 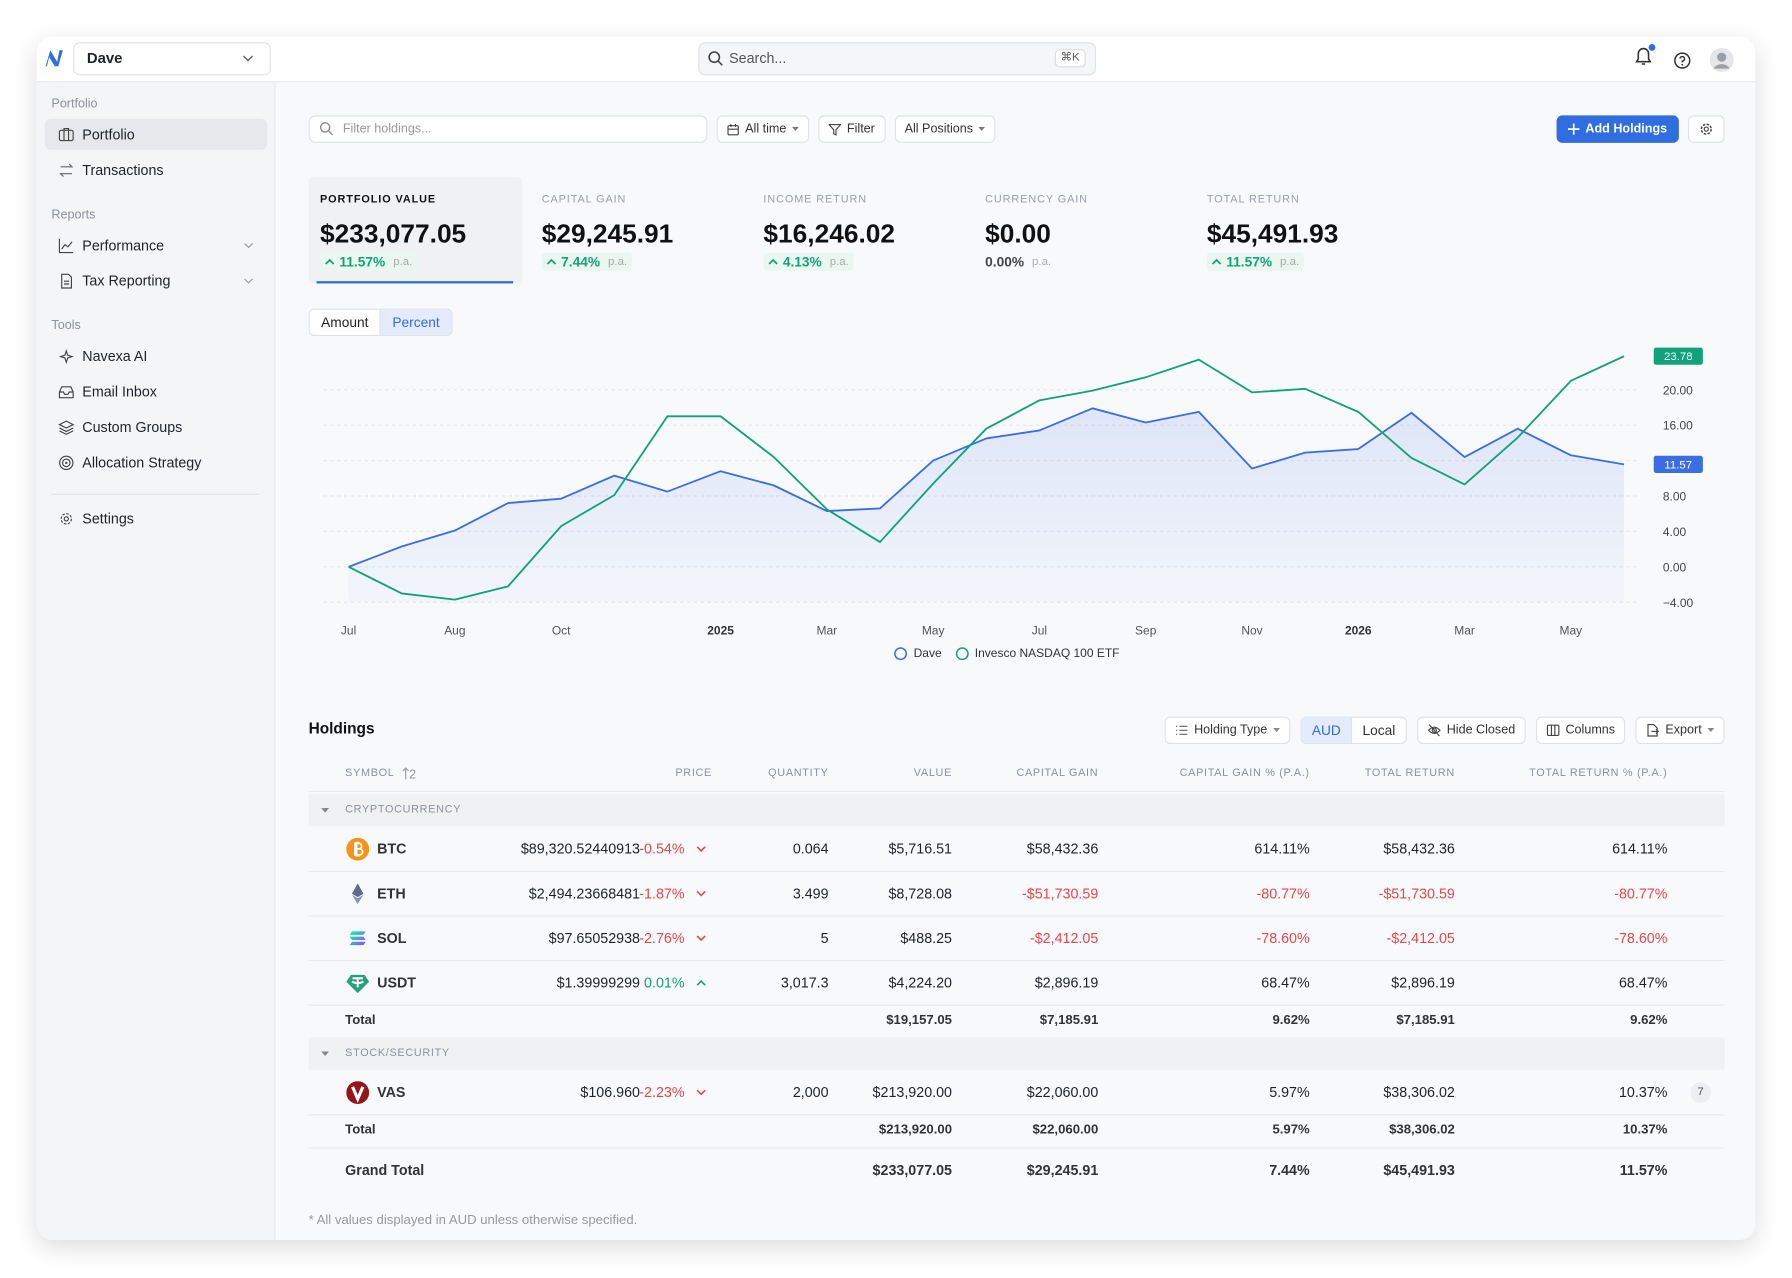 I want to click on holding-type-select-label: Holding Type, so click(x=1231, y=730).